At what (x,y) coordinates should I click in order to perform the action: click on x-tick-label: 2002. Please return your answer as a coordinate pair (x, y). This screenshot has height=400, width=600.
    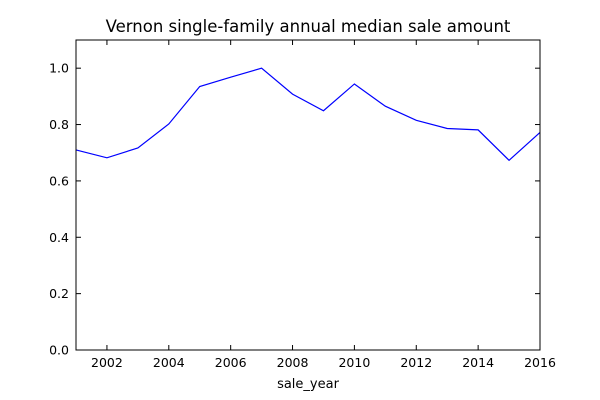
    Looking at the image, I should click on (107, 362).